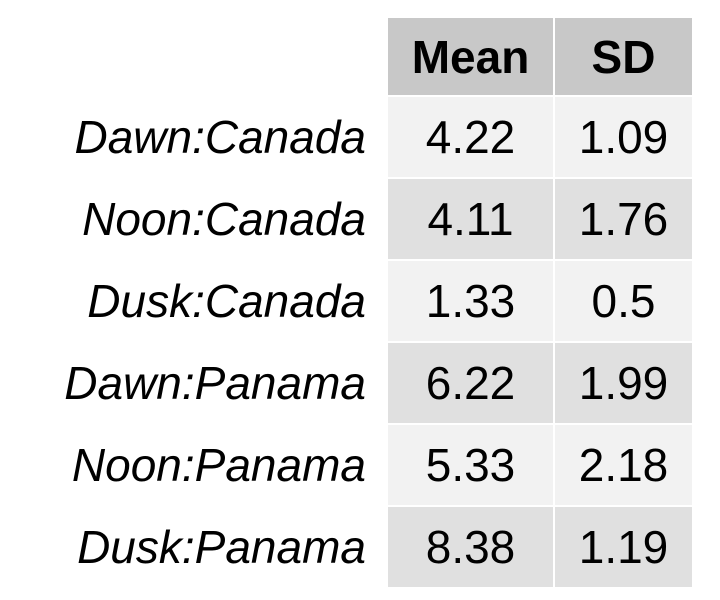 The height and width of the screenshot is (600, 720). I want to click on cell-sd: 1.09, so click(623, 137).